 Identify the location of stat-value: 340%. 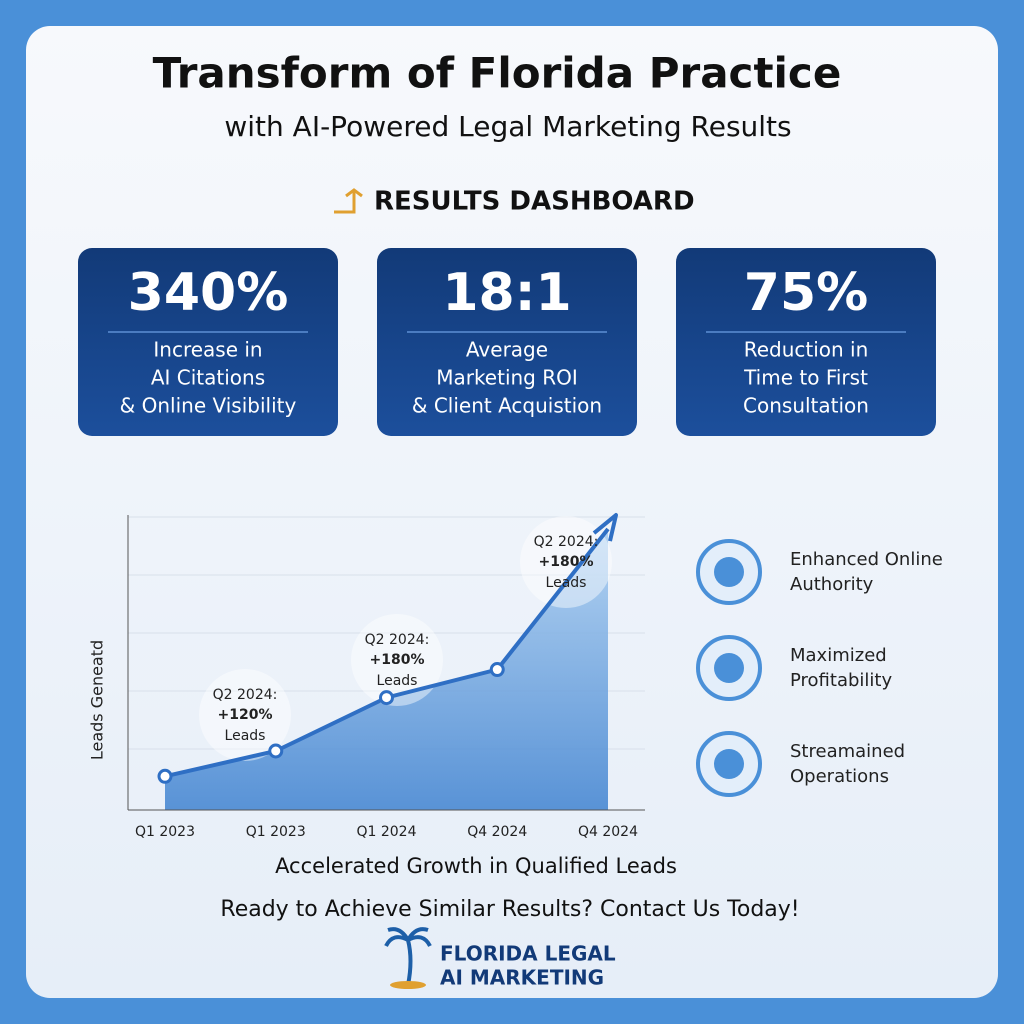
(208, 293).